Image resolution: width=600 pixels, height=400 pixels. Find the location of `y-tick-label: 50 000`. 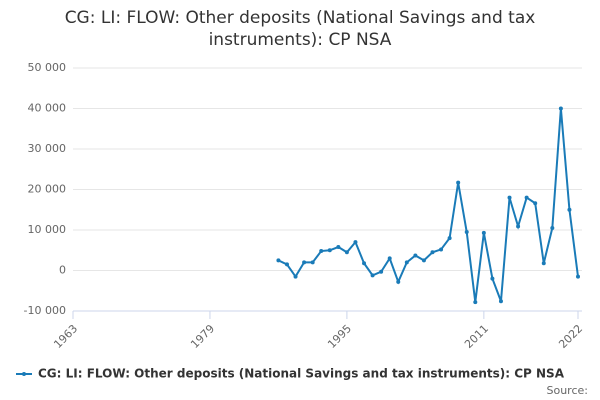

y-tick-label: 50 000 is located at coordinates (47, 67).